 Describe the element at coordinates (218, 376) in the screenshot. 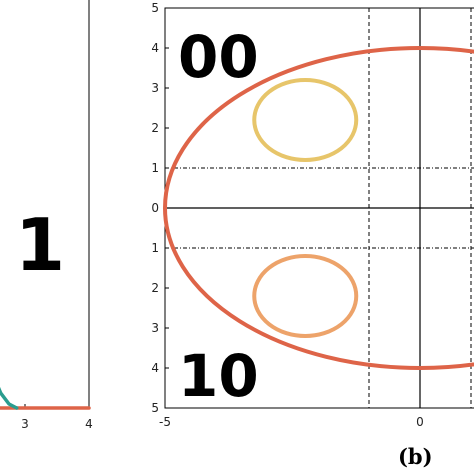

I see `region-label-10: 10` at that location.